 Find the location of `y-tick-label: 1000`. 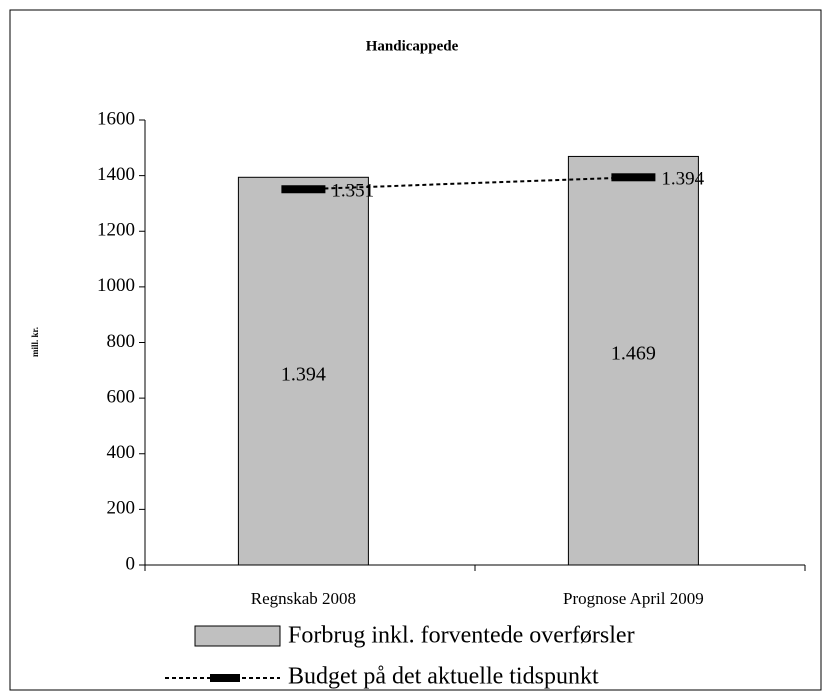

y-tick-label: 1000 is located at coordinates (116, 285).